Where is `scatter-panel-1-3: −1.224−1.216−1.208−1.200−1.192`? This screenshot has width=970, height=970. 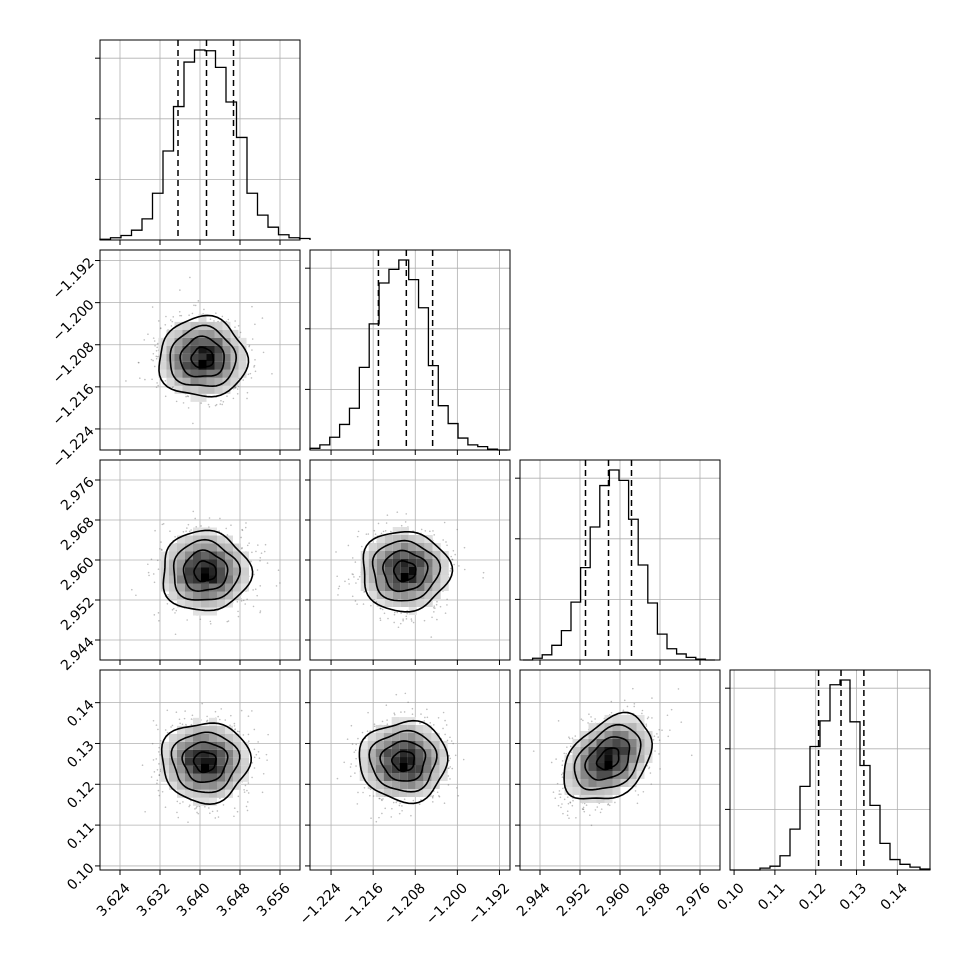 scatter-panel-1-3: −1.224−1.216−1.208−1.200−1.192 is located at coordinates (405, 798).